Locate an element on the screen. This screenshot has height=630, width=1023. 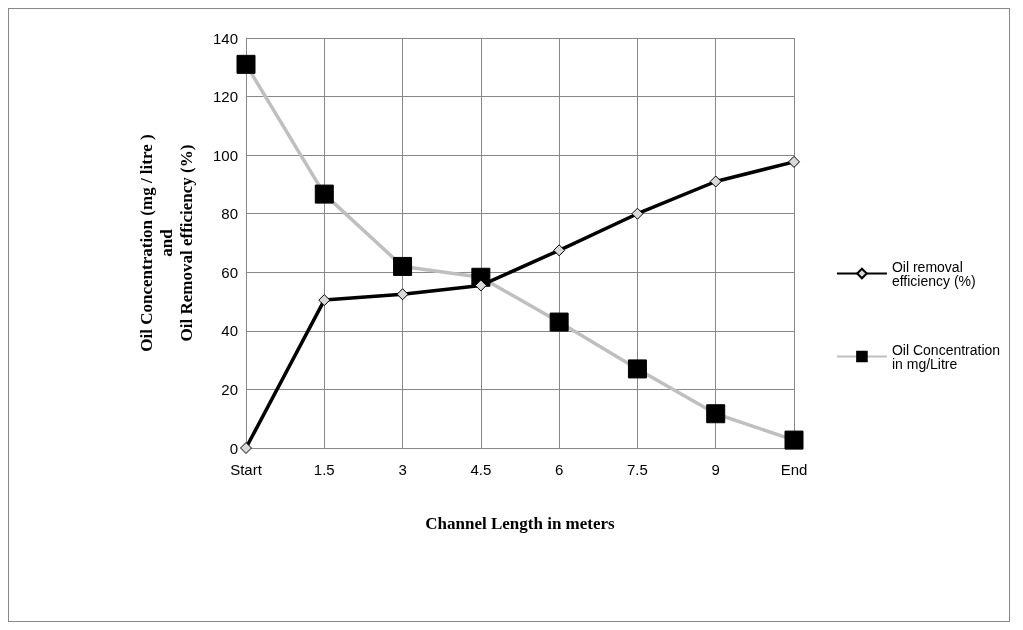
legend-label: Oil removal efficiency (%) is located at coordinates (933, 273).